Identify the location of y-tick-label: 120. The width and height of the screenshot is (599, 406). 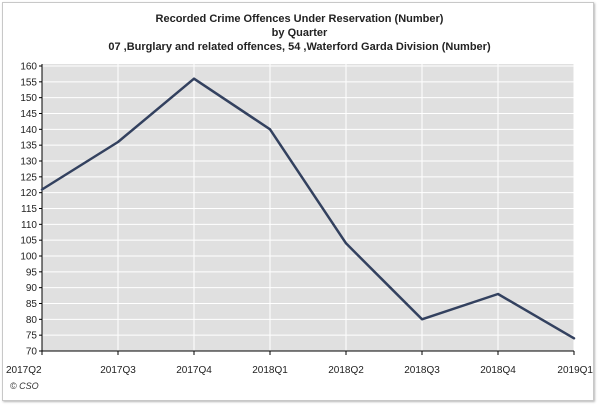
(28, 193).